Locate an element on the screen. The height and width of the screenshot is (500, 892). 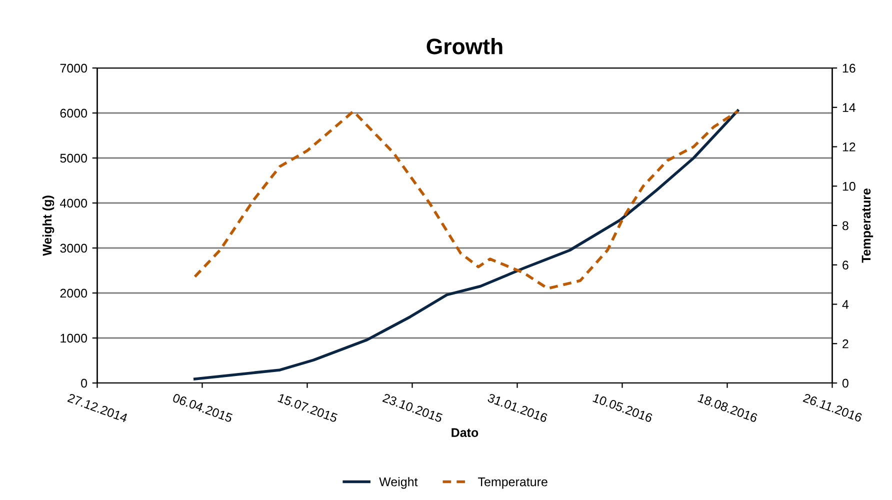
y2-tick-label: 2 is located at coordinates (845, 343).